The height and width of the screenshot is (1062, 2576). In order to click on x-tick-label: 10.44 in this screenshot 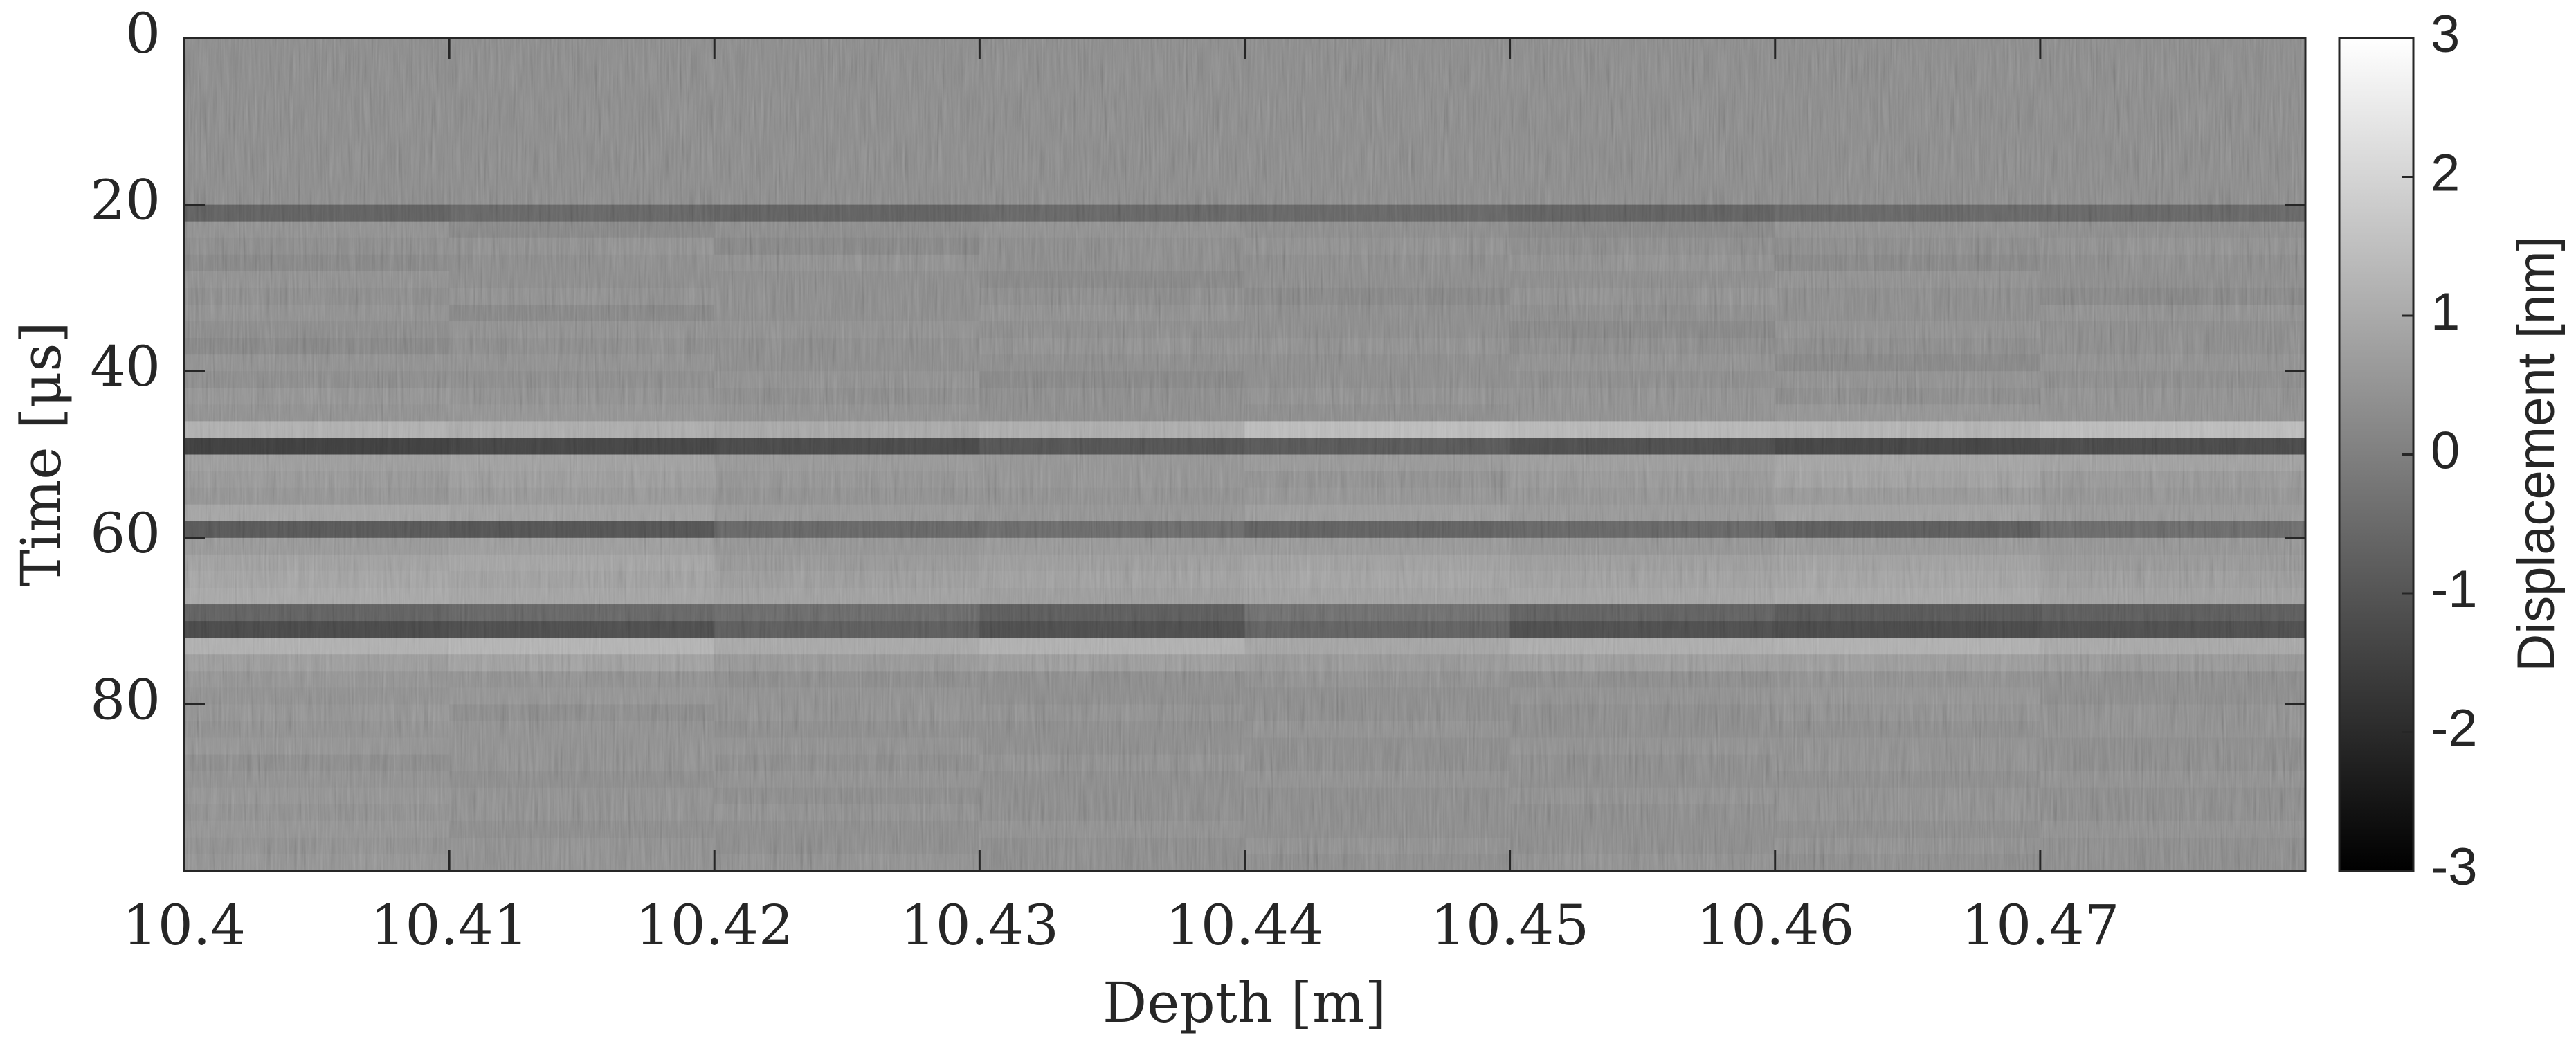, I will do `click(1244, 925)`.